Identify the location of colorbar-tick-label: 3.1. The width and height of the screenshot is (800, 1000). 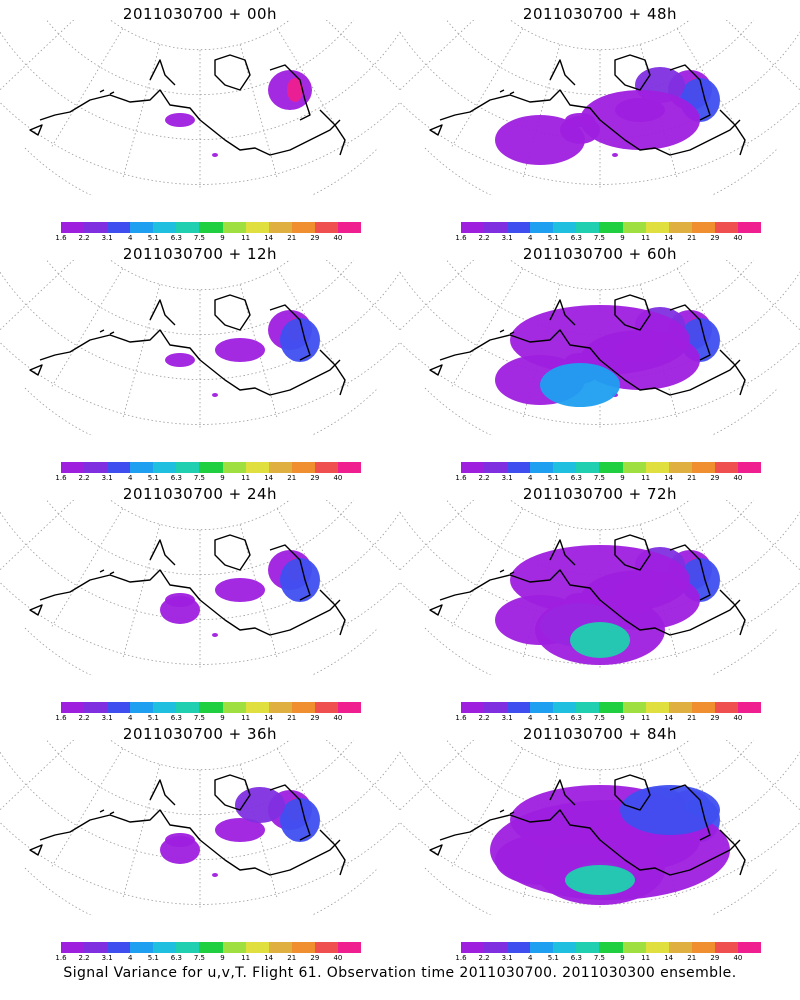
(107, 718).